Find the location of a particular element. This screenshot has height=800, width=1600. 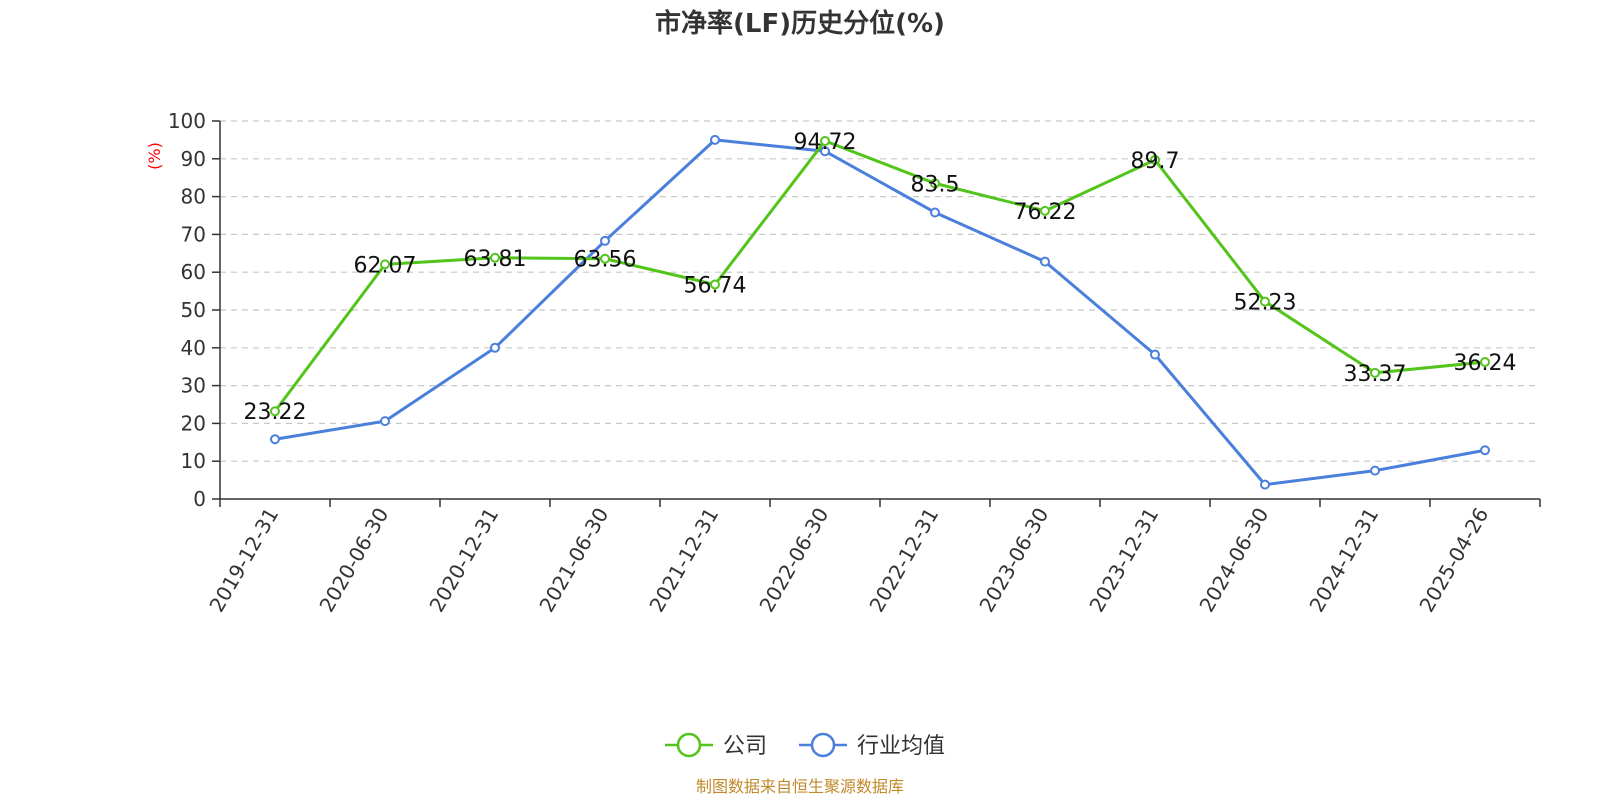

y-tick-label: 40 is located at coordinates (193, 348).